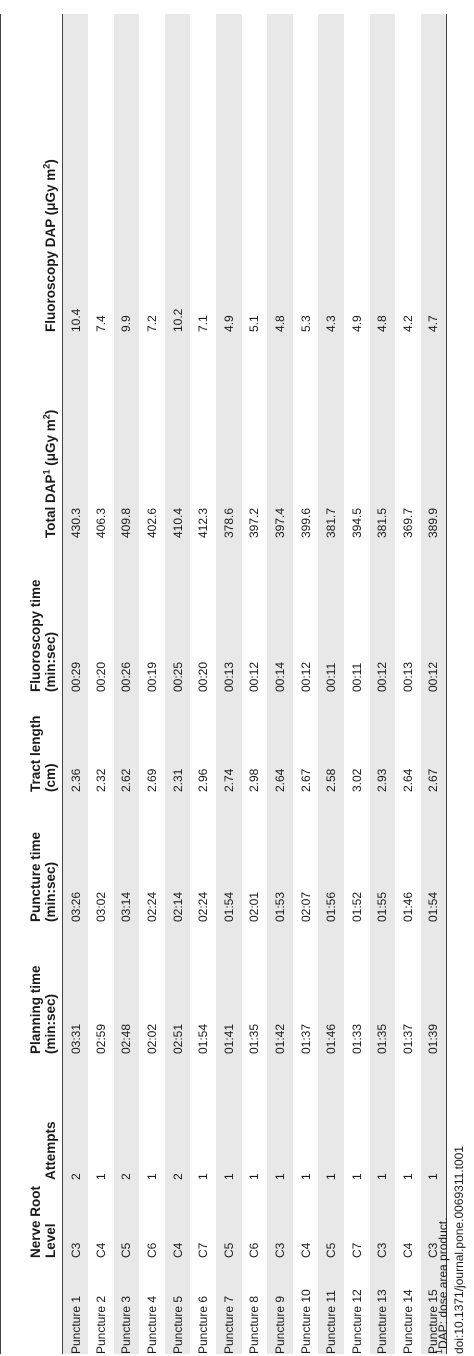 The height and width of the screenshot is (1356, 474). I want to click on header-tract-length: Tract length (cm), so click(43, 753).